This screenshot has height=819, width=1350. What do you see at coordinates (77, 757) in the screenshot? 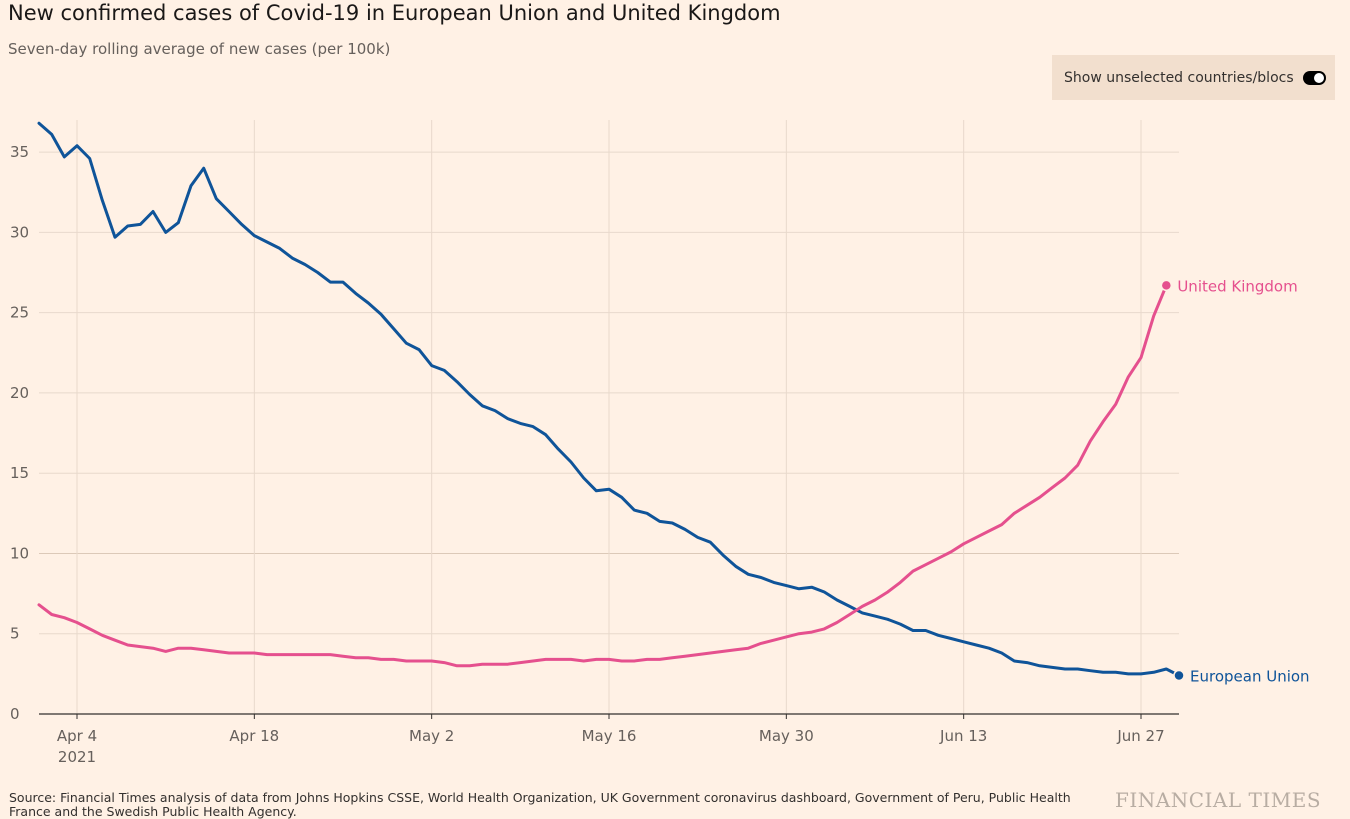
I see `x-tick-sublabel: 2021` at bounding box center [77, 757].